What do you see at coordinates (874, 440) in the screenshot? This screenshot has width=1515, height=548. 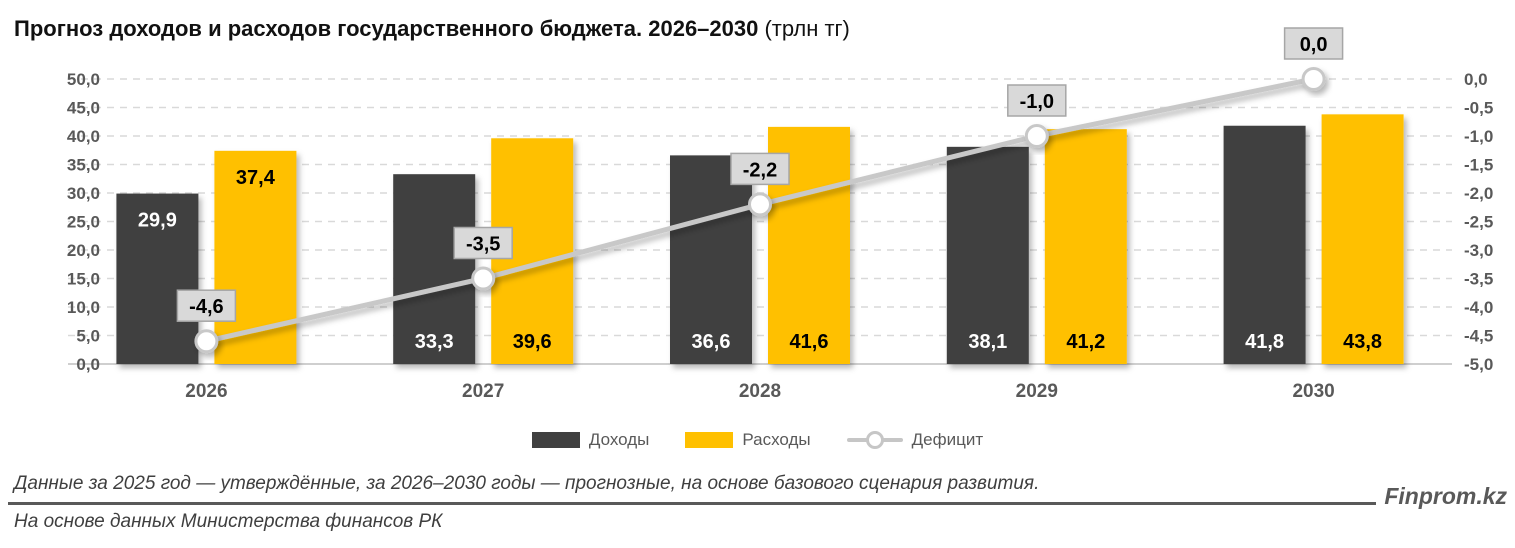 I see `deficit-swatch-icon` at bounding box center [874, 440].